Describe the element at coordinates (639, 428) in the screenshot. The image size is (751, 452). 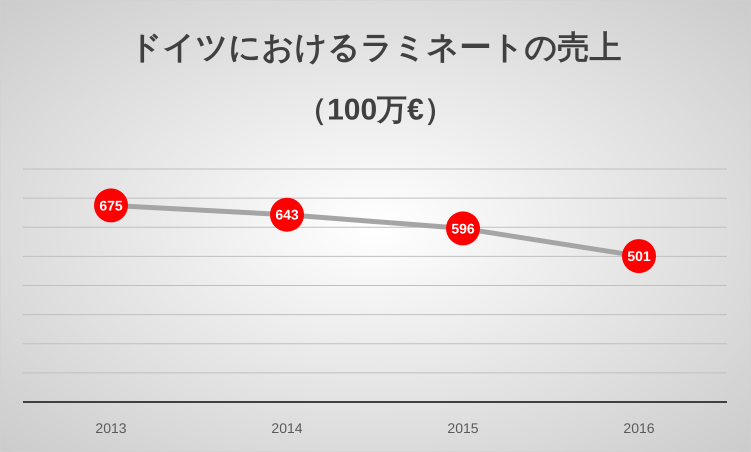
I see `x-tick-label: 2016` at that location.